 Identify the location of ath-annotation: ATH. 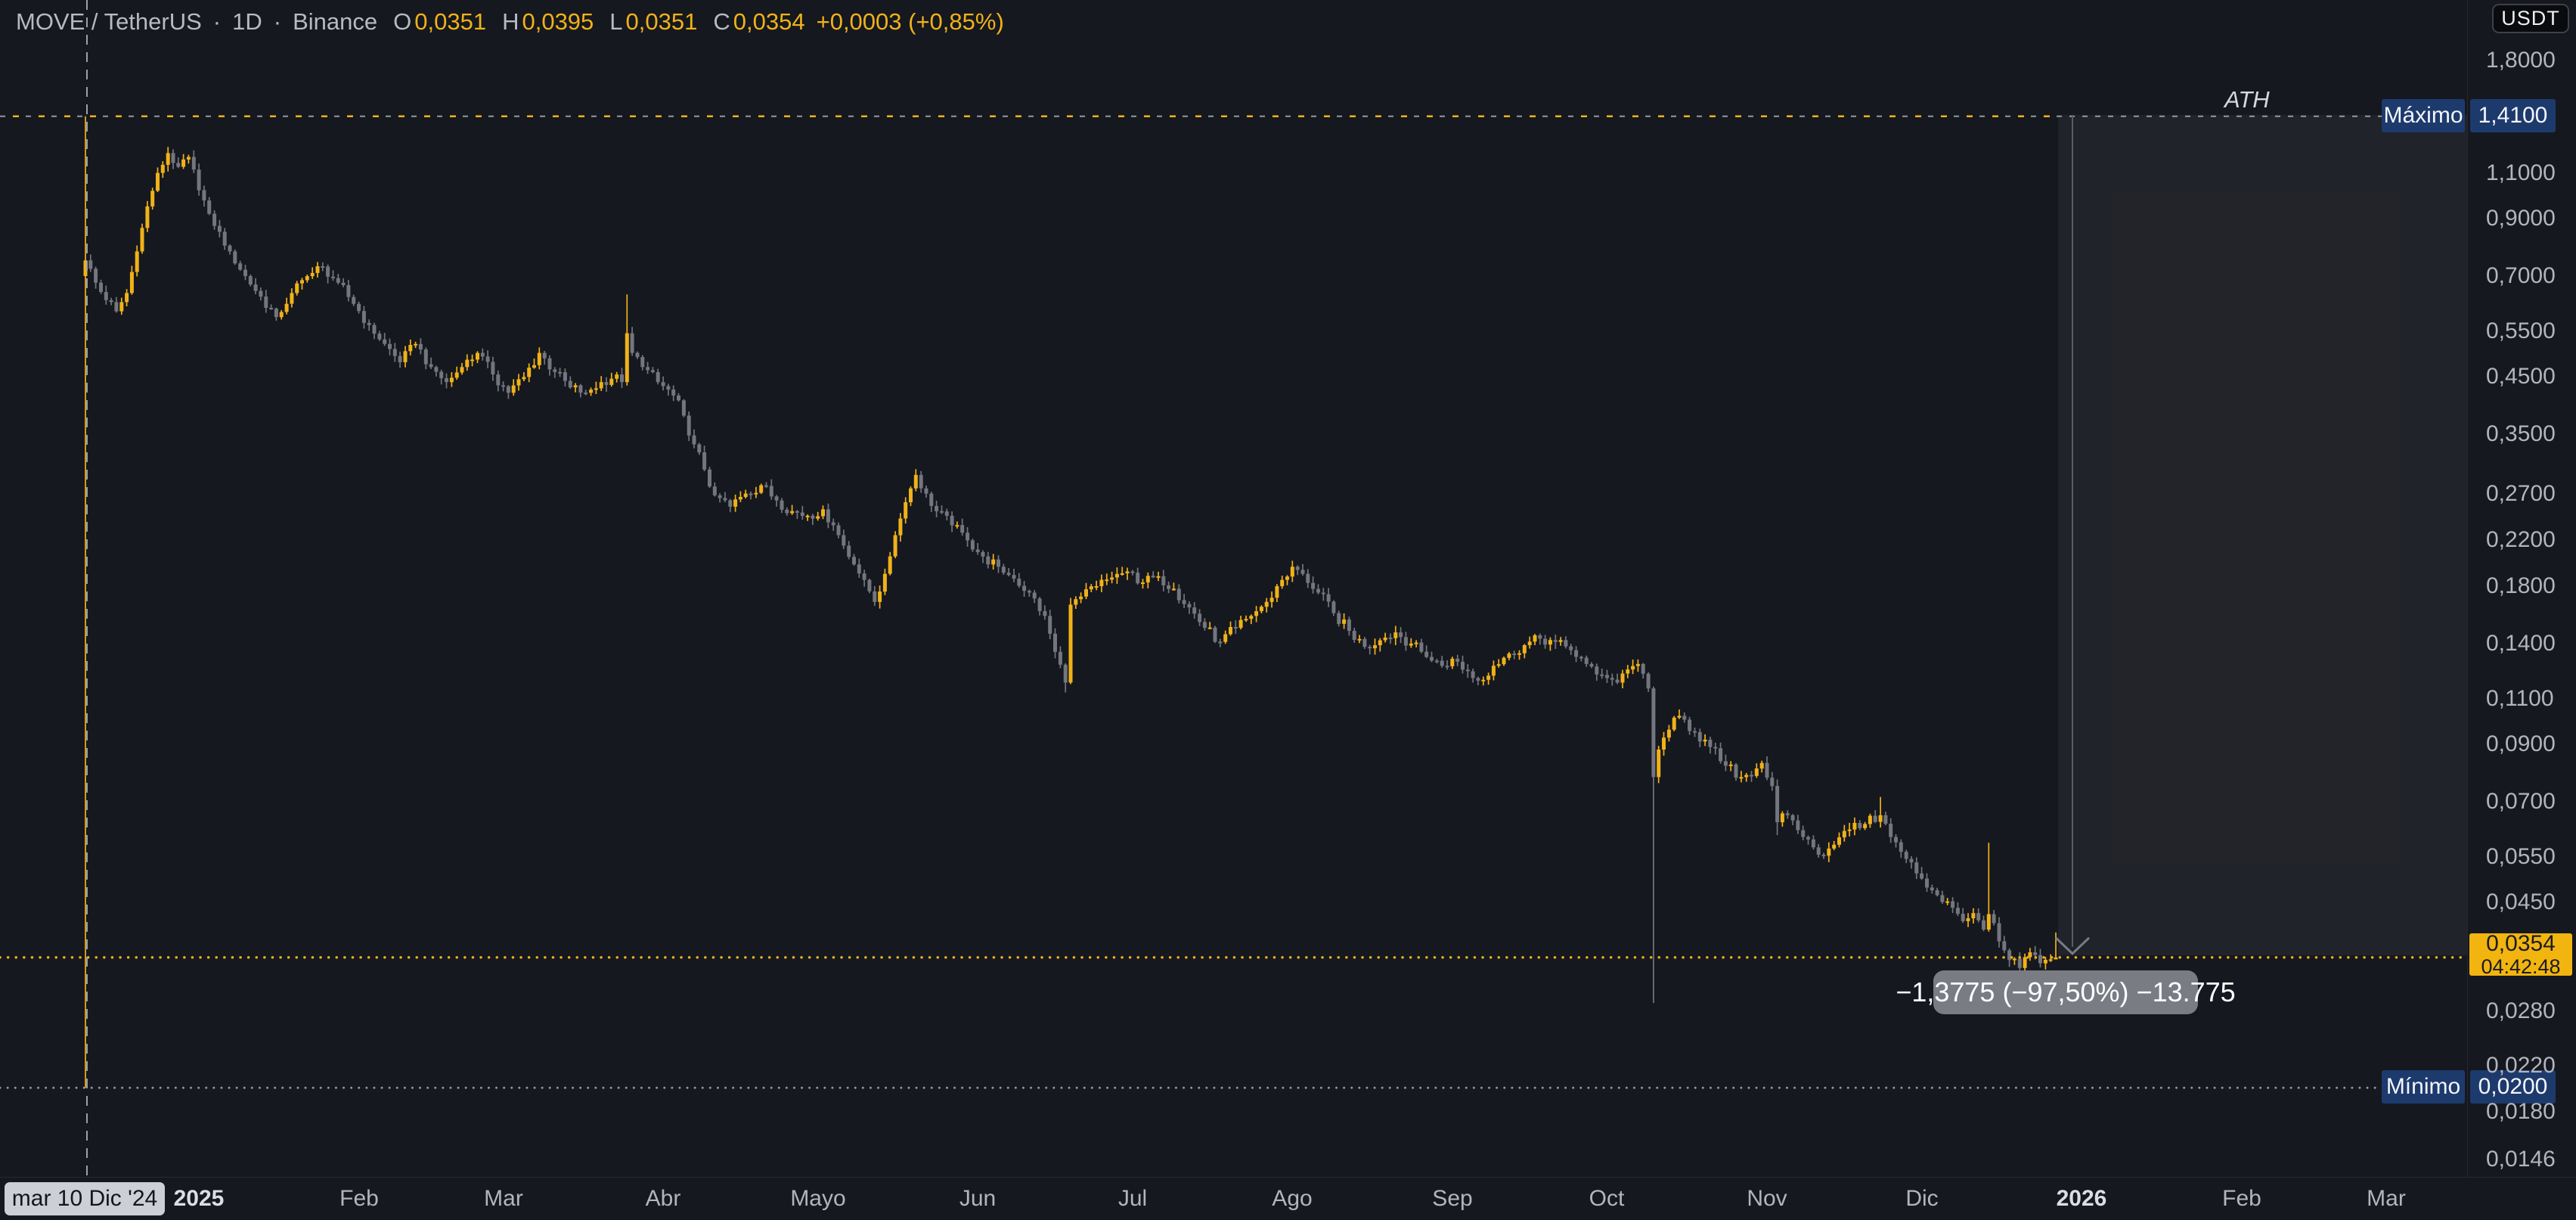
(2247, 99).